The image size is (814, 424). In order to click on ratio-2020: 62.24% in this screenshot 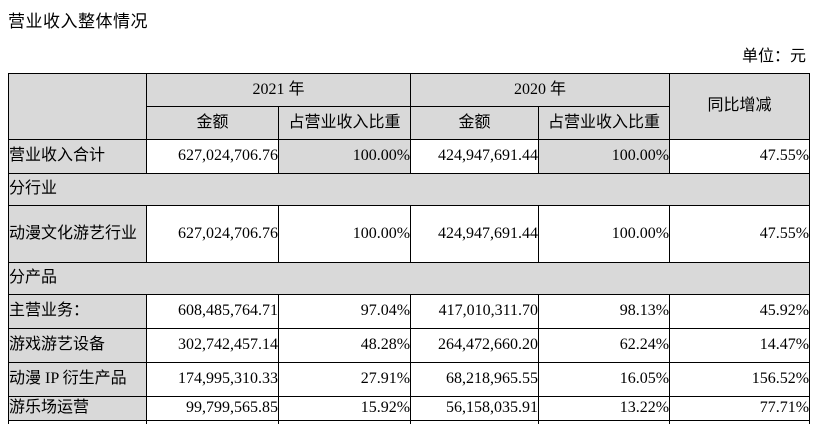, I will do `click(604, 345)`.